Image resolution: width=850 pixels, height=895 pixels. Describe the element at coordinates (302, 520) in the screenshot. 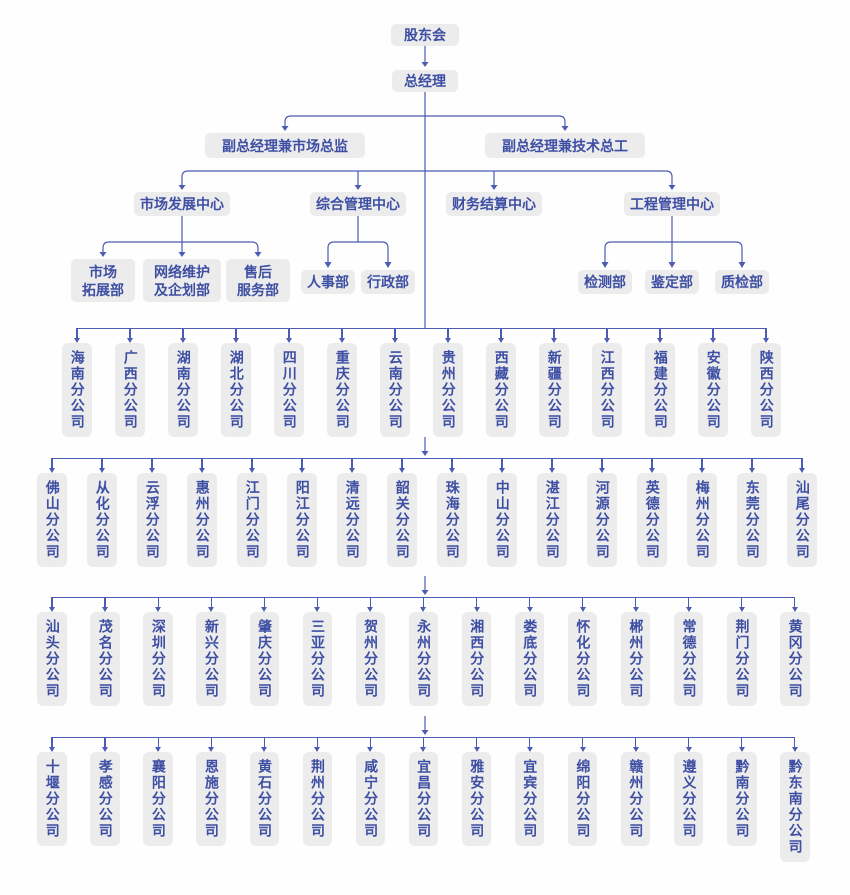

I see `branch-label: 阳江分公司` at that location.